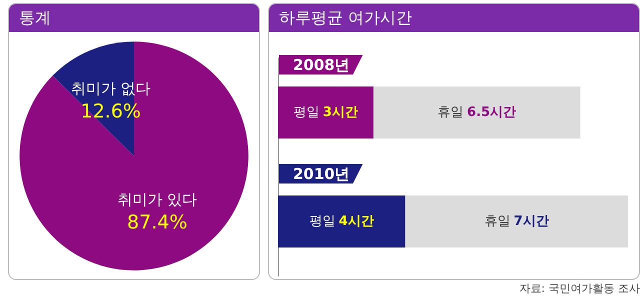  Describe the element at coordinates (356, 221) in the screenshot. I see `data-label: 4시간` at that location.